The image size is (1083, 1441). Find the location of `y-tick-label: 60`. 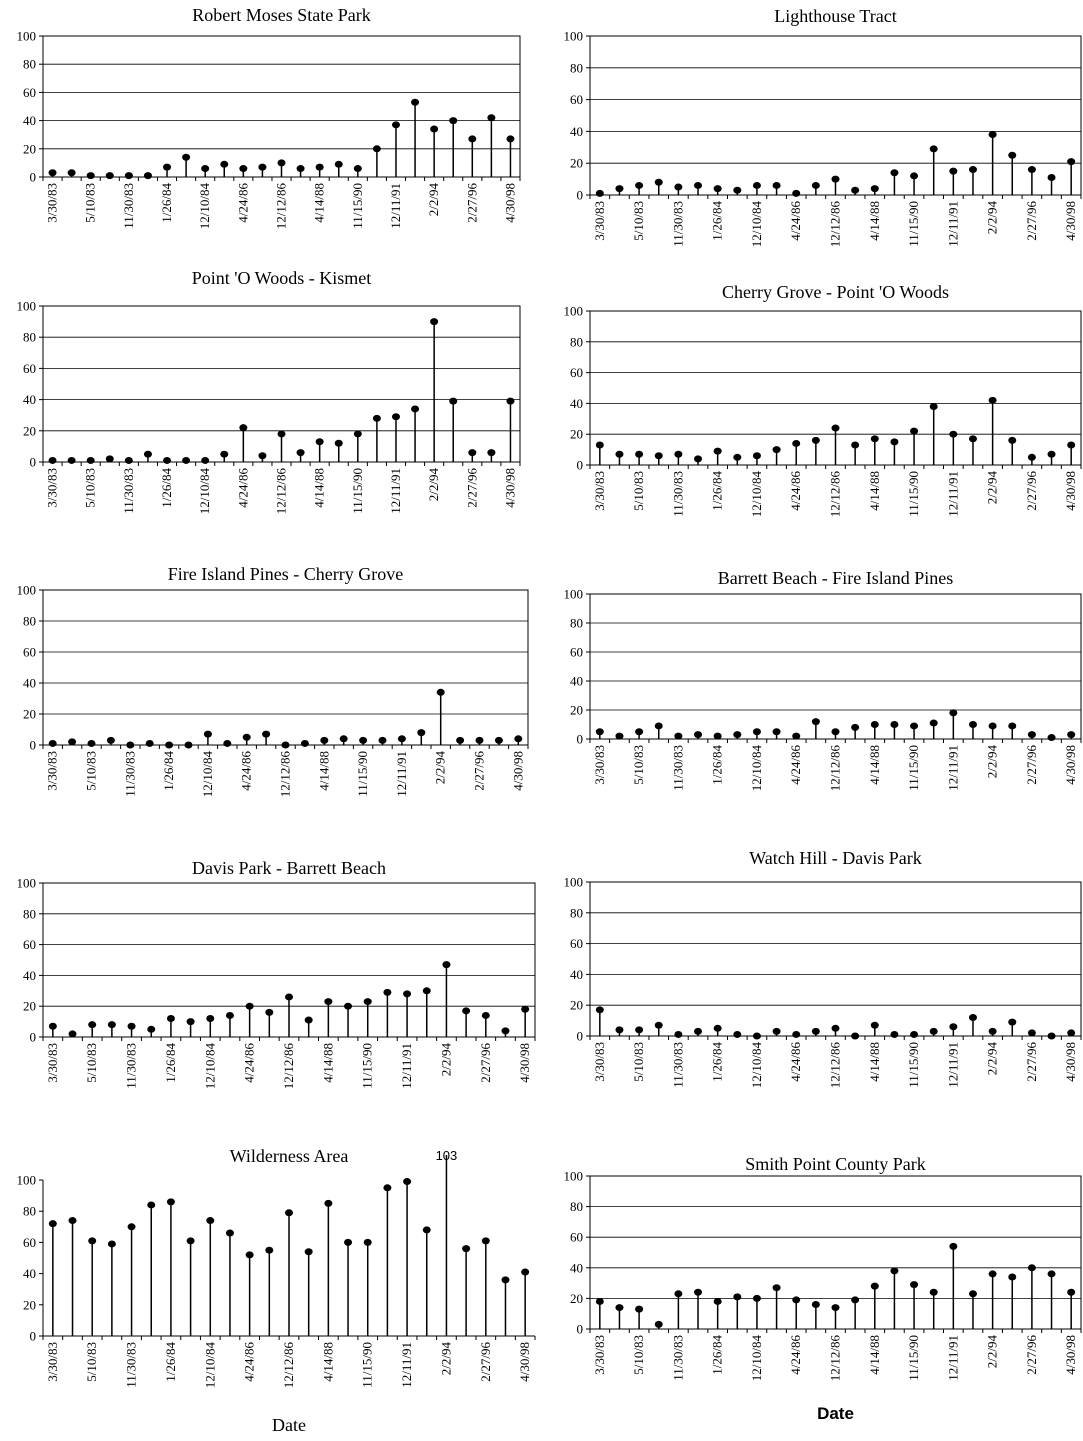

y-tick-label: 60 is located at coordinates (576, 99).